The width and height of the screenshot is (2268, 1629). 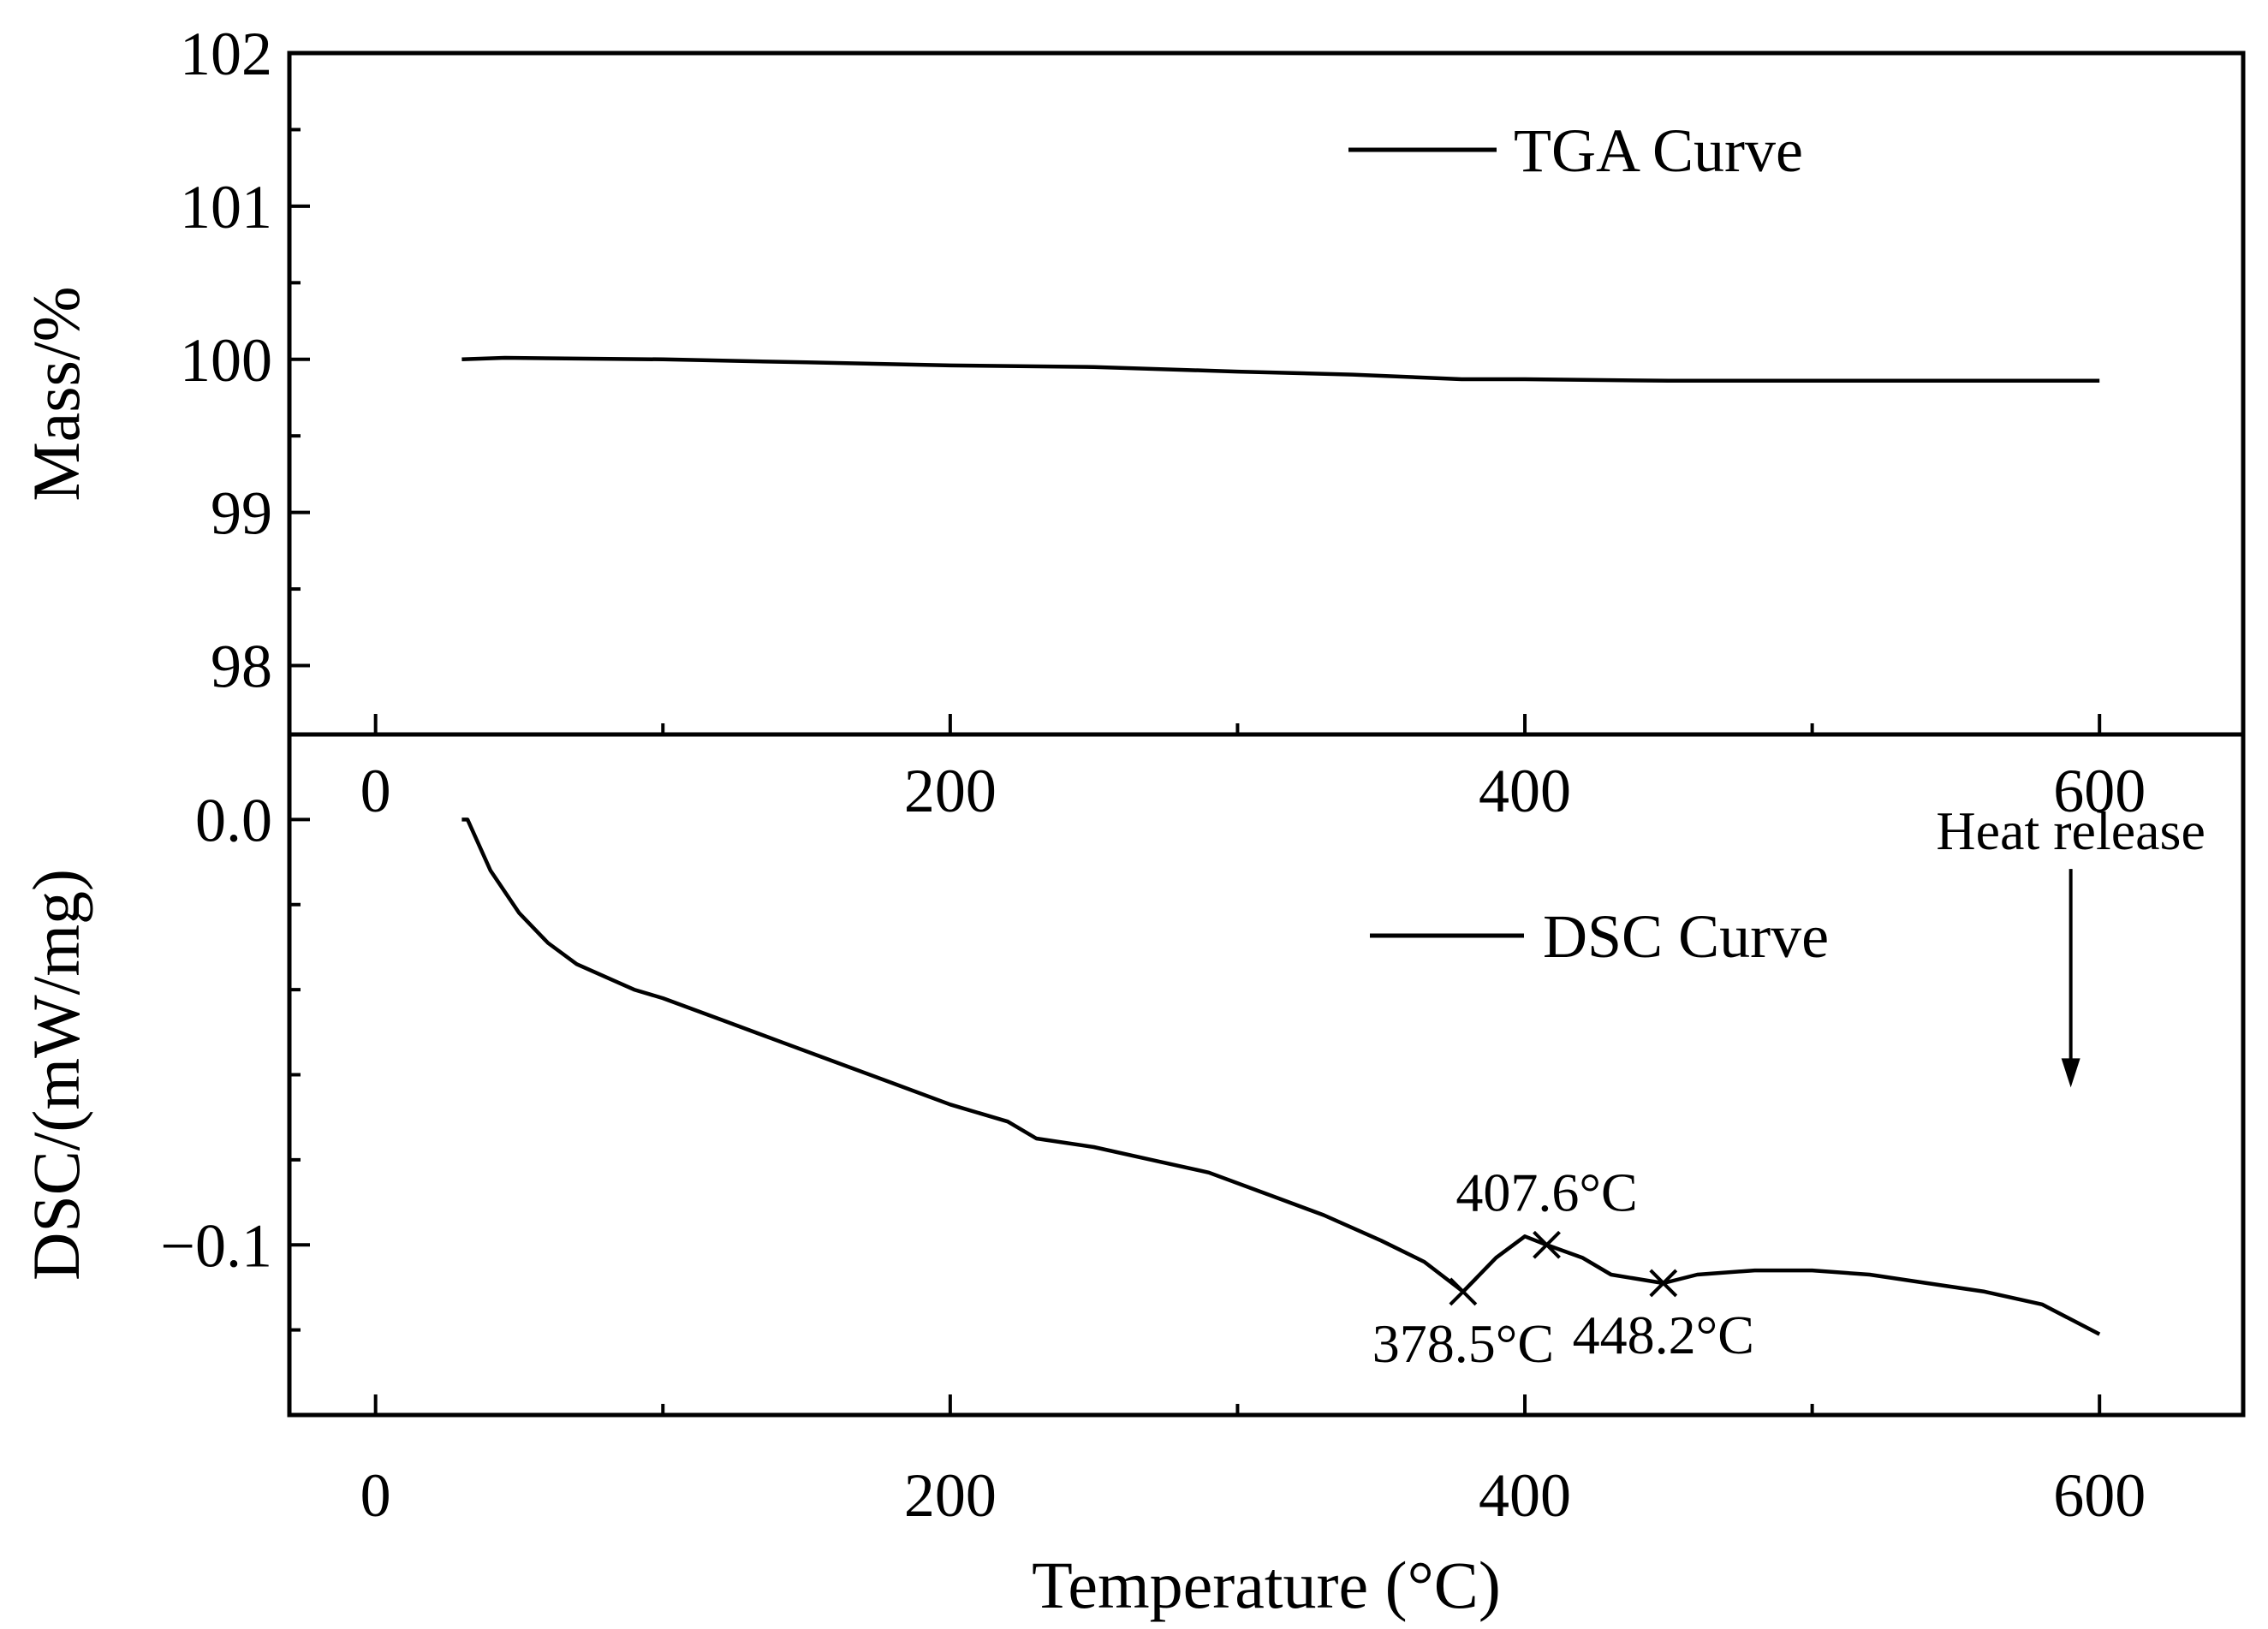 What do you see at coordinates (241, 667) in the screenshot?
I see `y-tick-label: 98` at bounding box center [241, 667].